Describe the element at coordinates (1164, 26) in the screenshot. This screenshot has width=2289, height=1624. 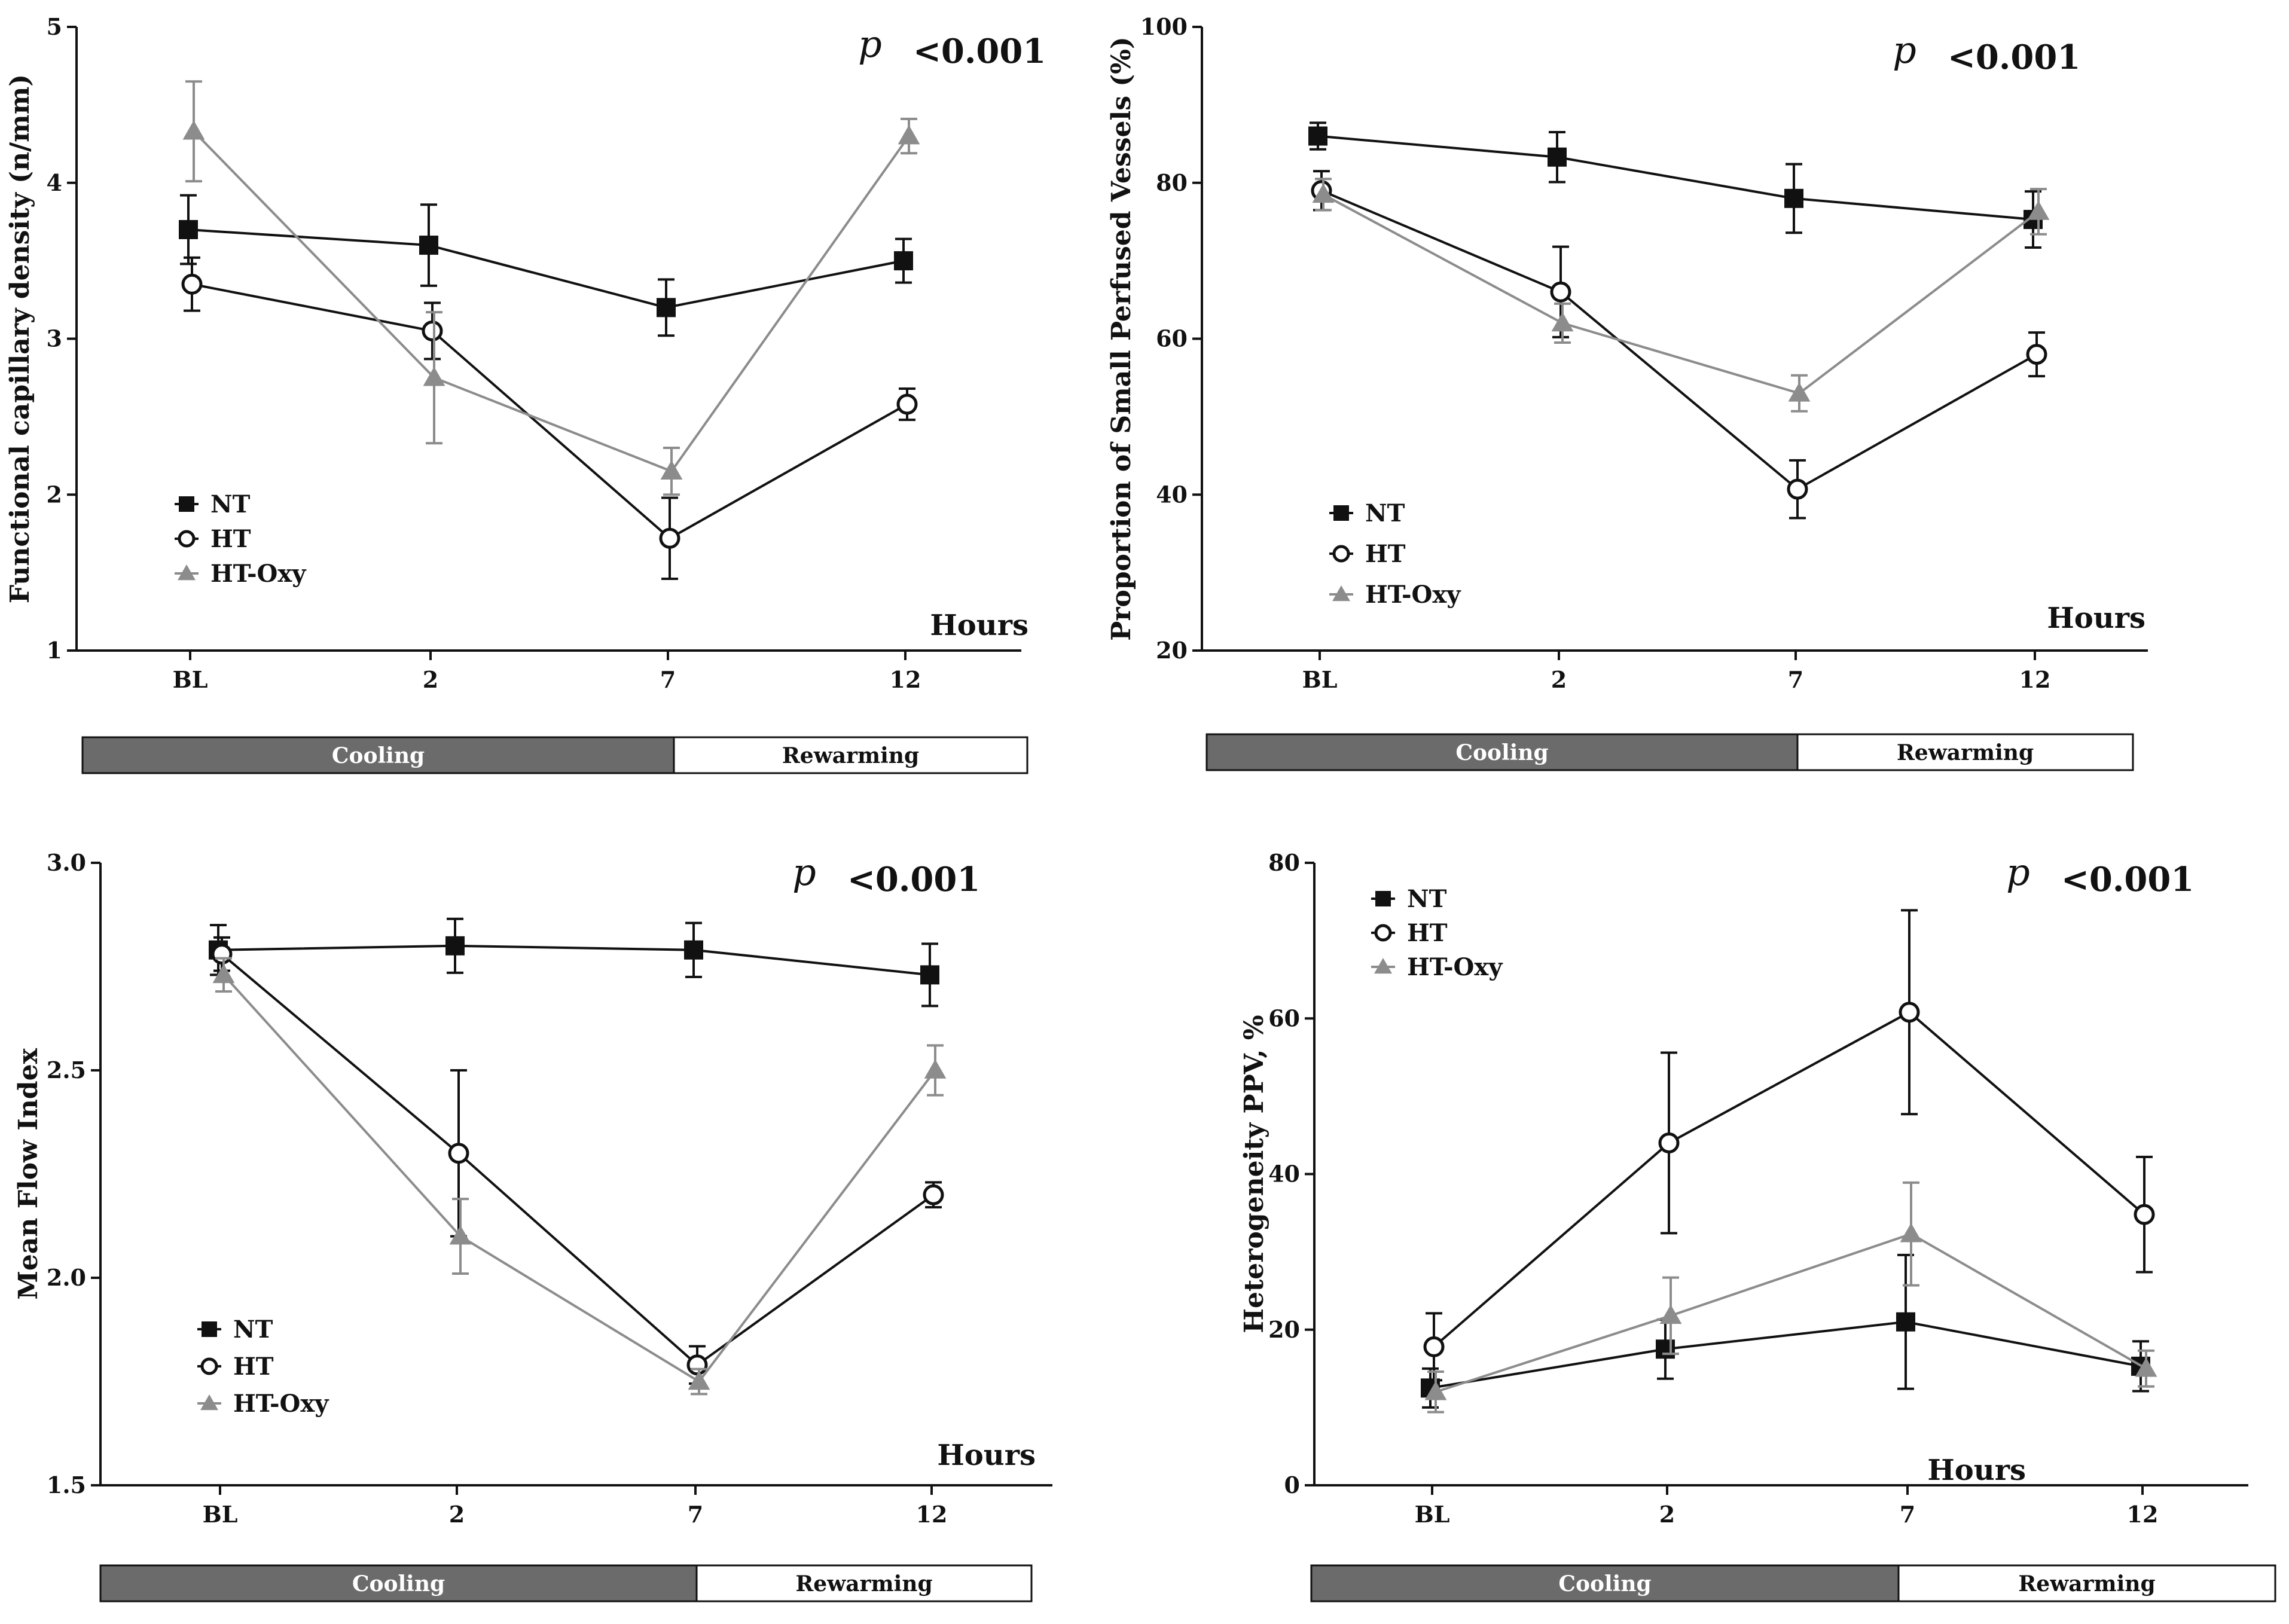
I see `y-tick-label: 100` at that location.